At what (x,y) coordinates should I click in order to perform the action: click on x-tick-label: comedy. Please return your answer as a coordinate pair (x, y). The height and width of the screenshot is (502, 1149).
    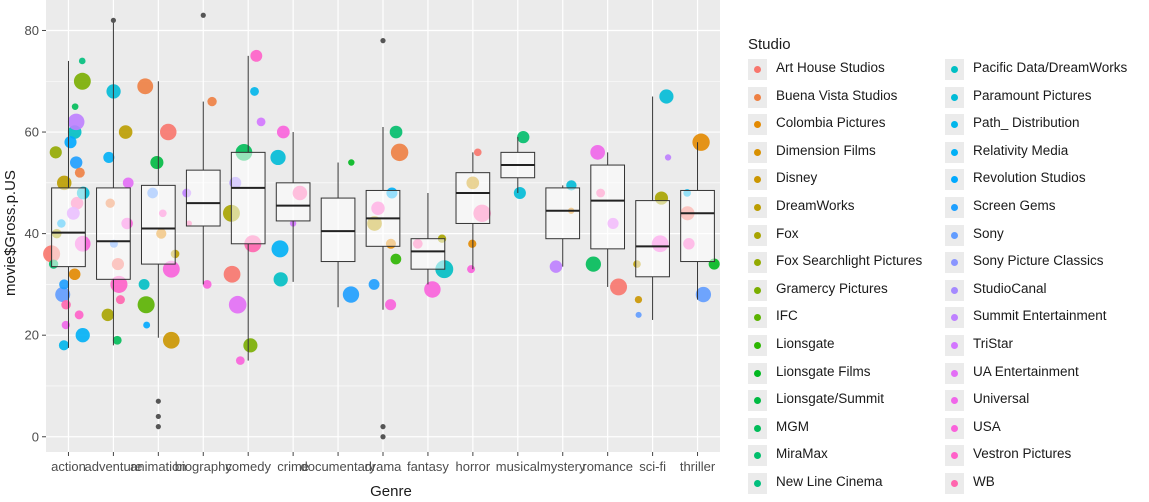
    Looking at the image, I should click on (248, 466).